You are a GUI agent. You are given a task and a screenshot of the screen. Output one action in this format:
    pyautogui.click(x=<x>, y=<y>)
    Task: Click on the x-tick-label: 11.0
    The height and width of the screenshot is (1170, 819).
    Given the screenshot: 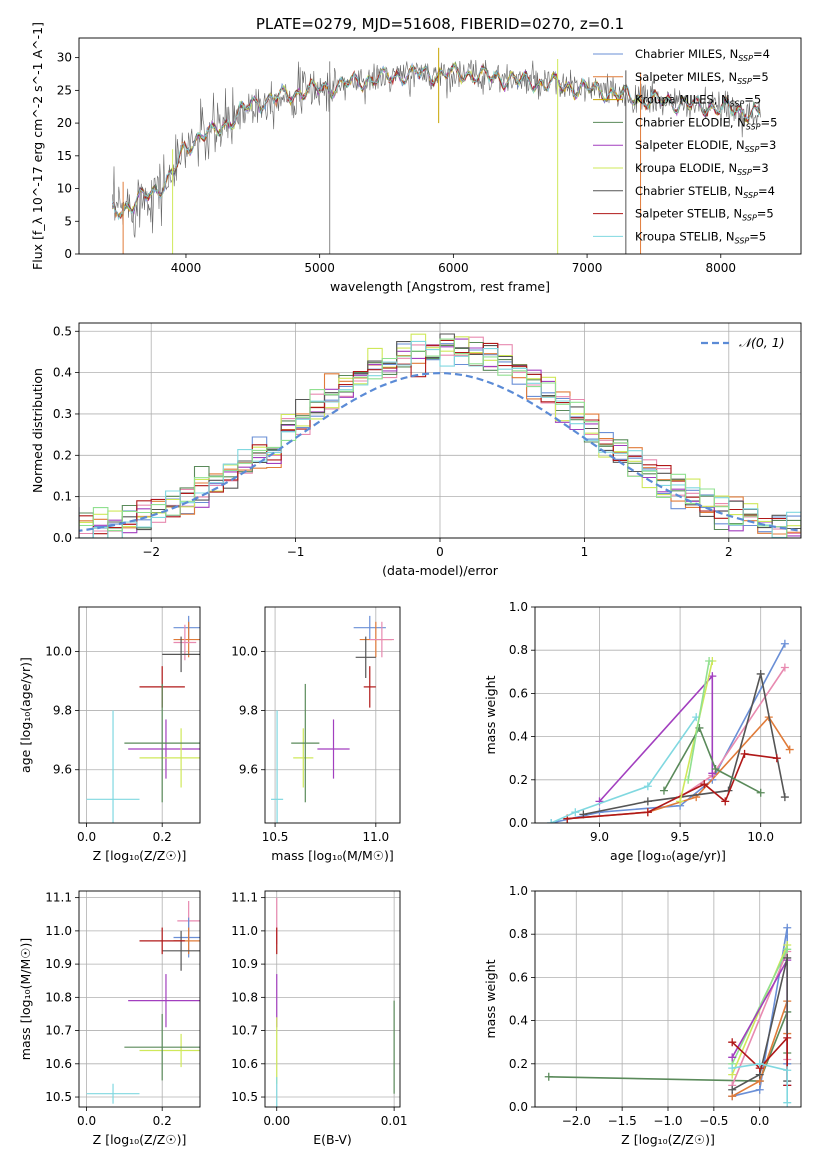 What is the action you would take?
    pyautogui.click(x=375, y=837)
    